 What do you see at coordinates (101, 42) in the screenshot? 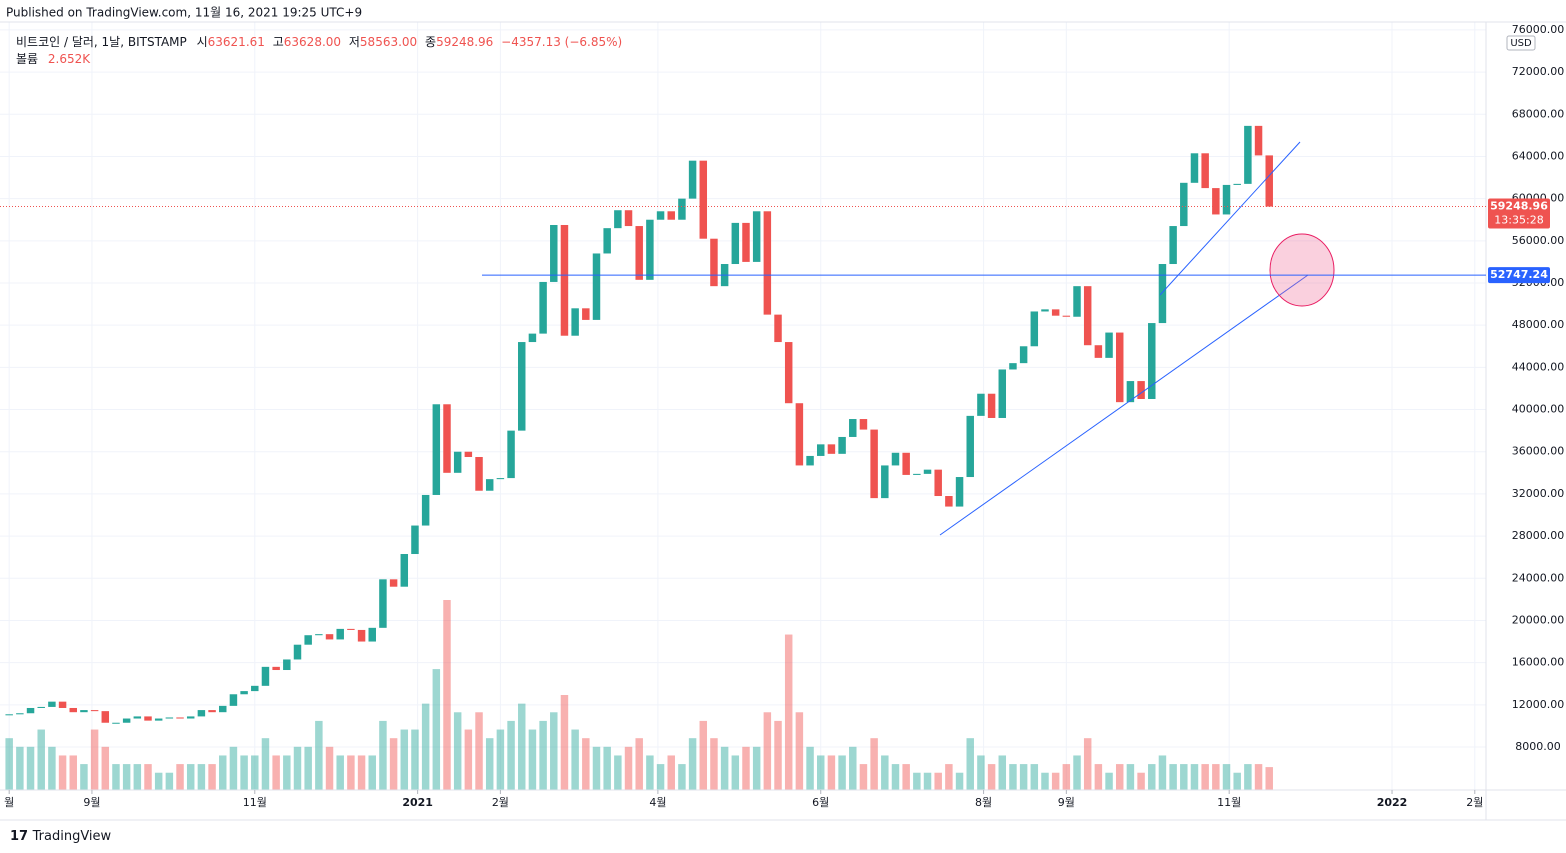
I see `symbol: 비트코인 / 달러, 1날, BITSTAMP` at bounding box center [101, 42].